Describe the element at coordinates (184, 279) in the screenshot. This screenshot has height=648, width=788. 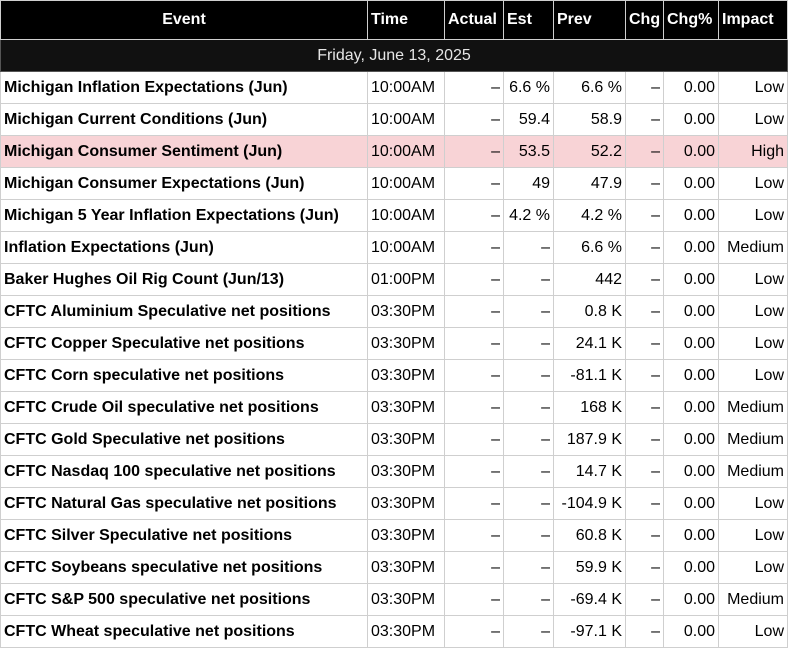
I see `event-name: Baker Hughes Oil Rig Count (Jun/13)` at that location.